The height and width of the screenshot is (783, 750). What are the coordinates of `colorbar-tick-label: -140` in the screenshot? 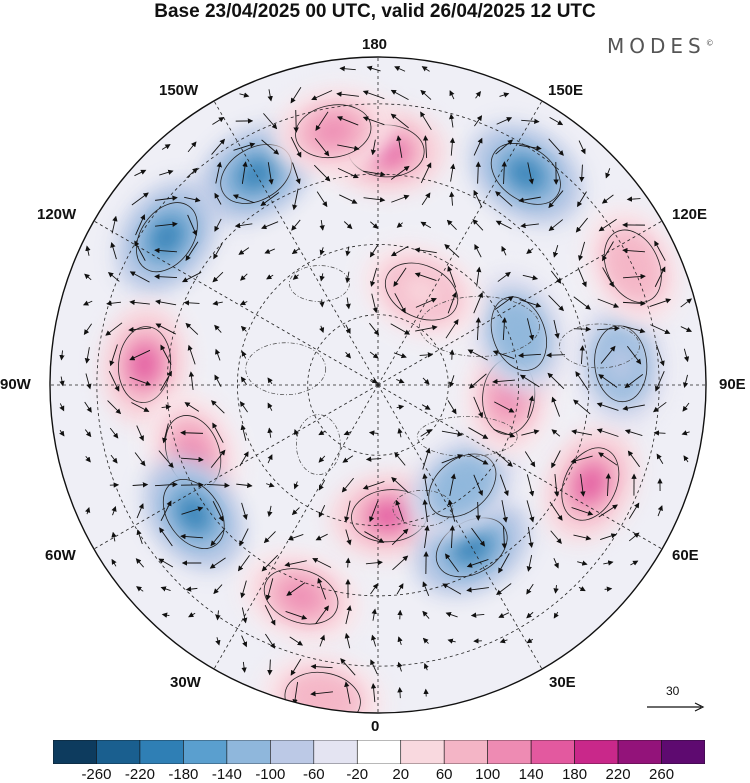 It's located at (226, 774).